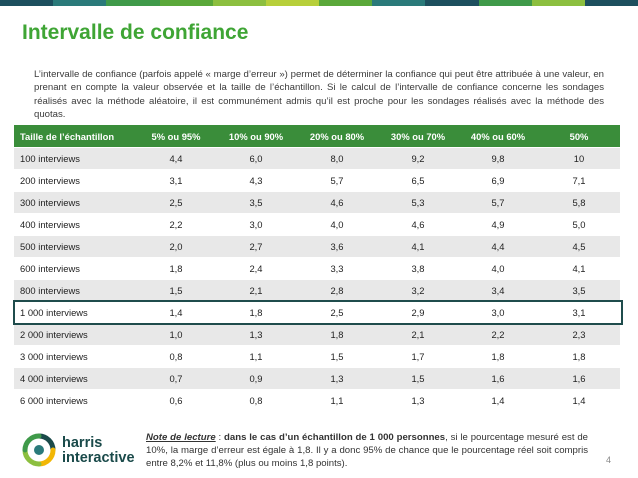 Image resolution: width=638 pixels, height=478 pixels. Describe the element at coordinates (256, 246) in the screenshot. I see `table-cell: 2,7` at that location.